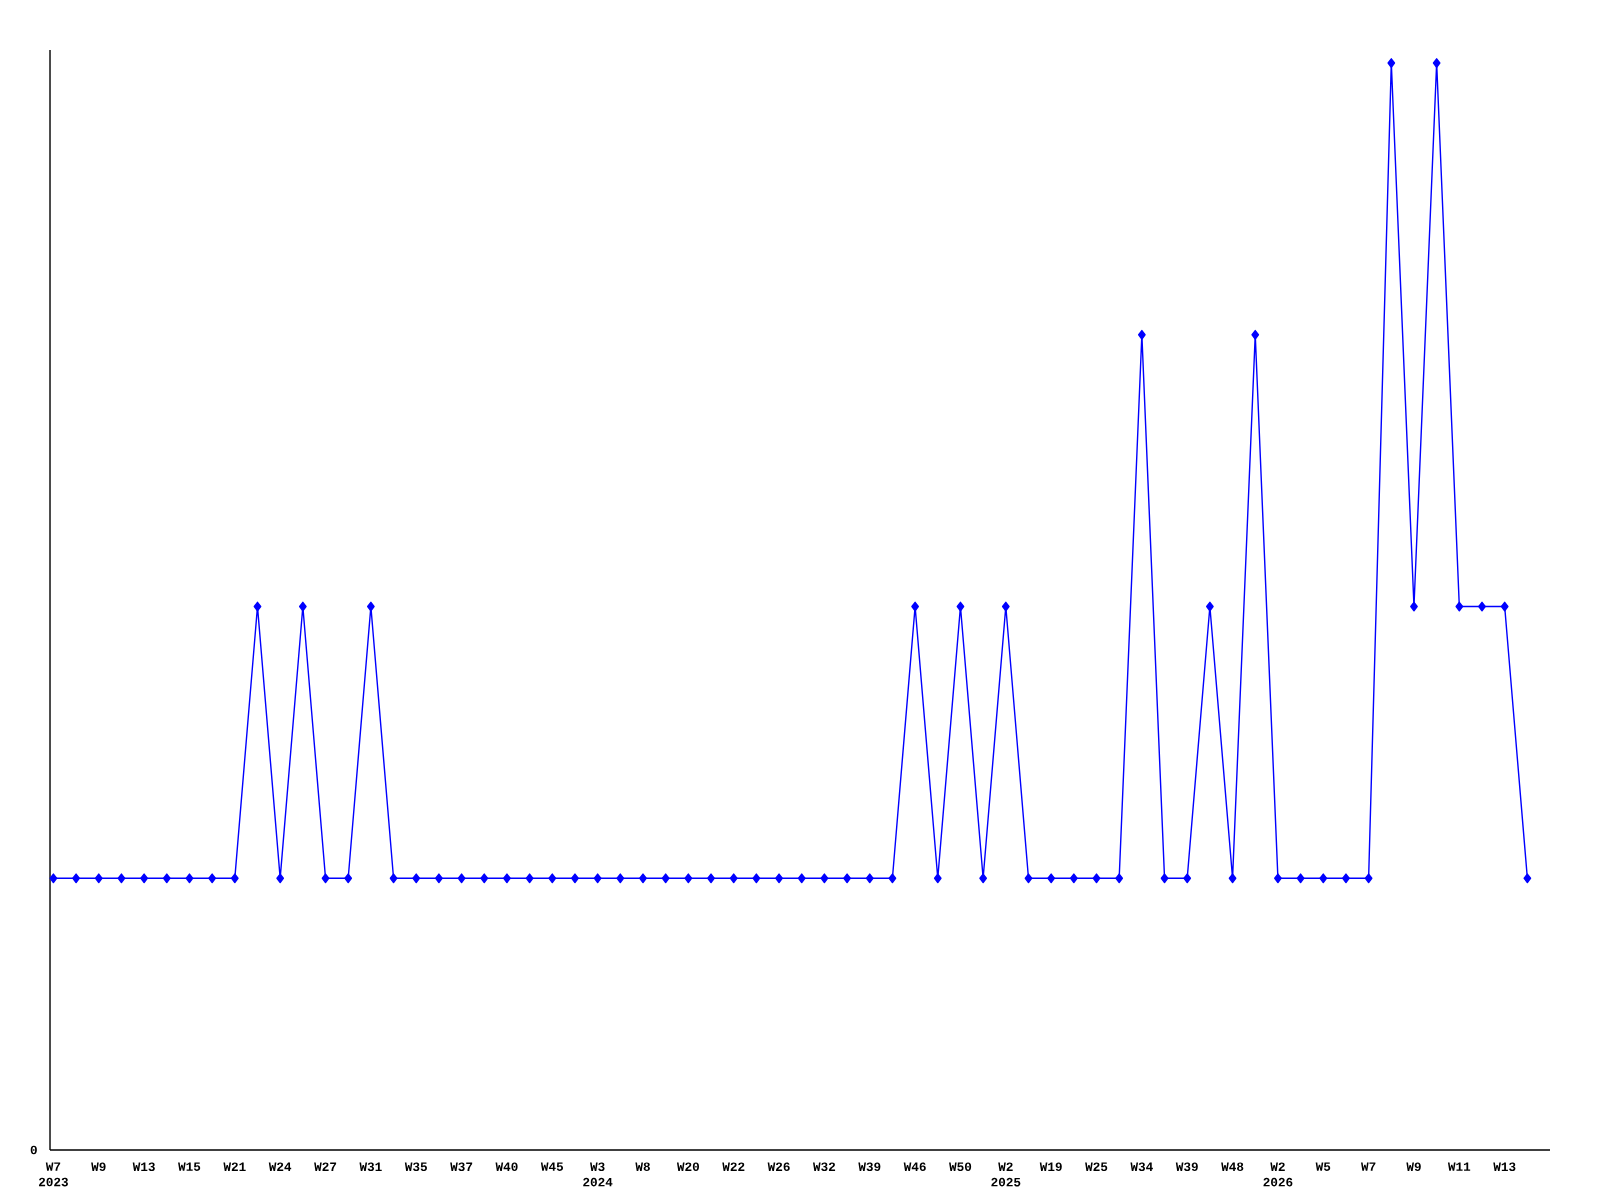 Image resolution: width=1600 pixels, height=1200 pixels. I want to click on x-tick-label: W46, so click(914, 1167).